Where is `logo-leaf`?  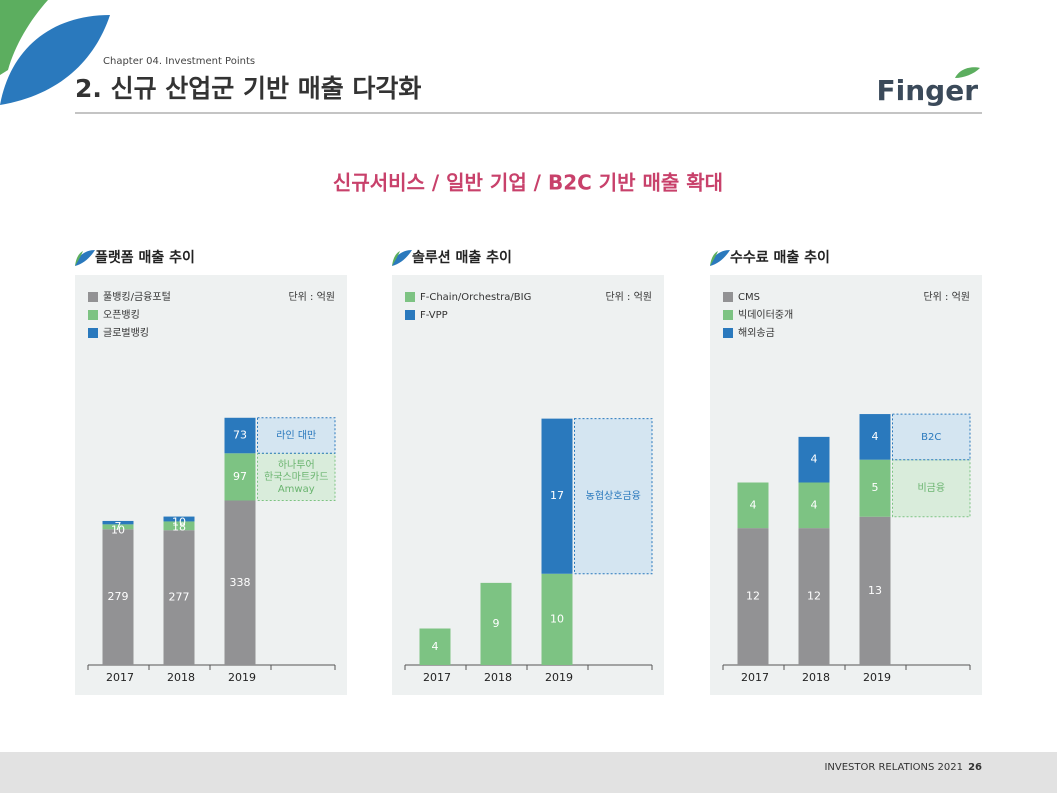
logo-leaf is located at coordinates (967, 72).